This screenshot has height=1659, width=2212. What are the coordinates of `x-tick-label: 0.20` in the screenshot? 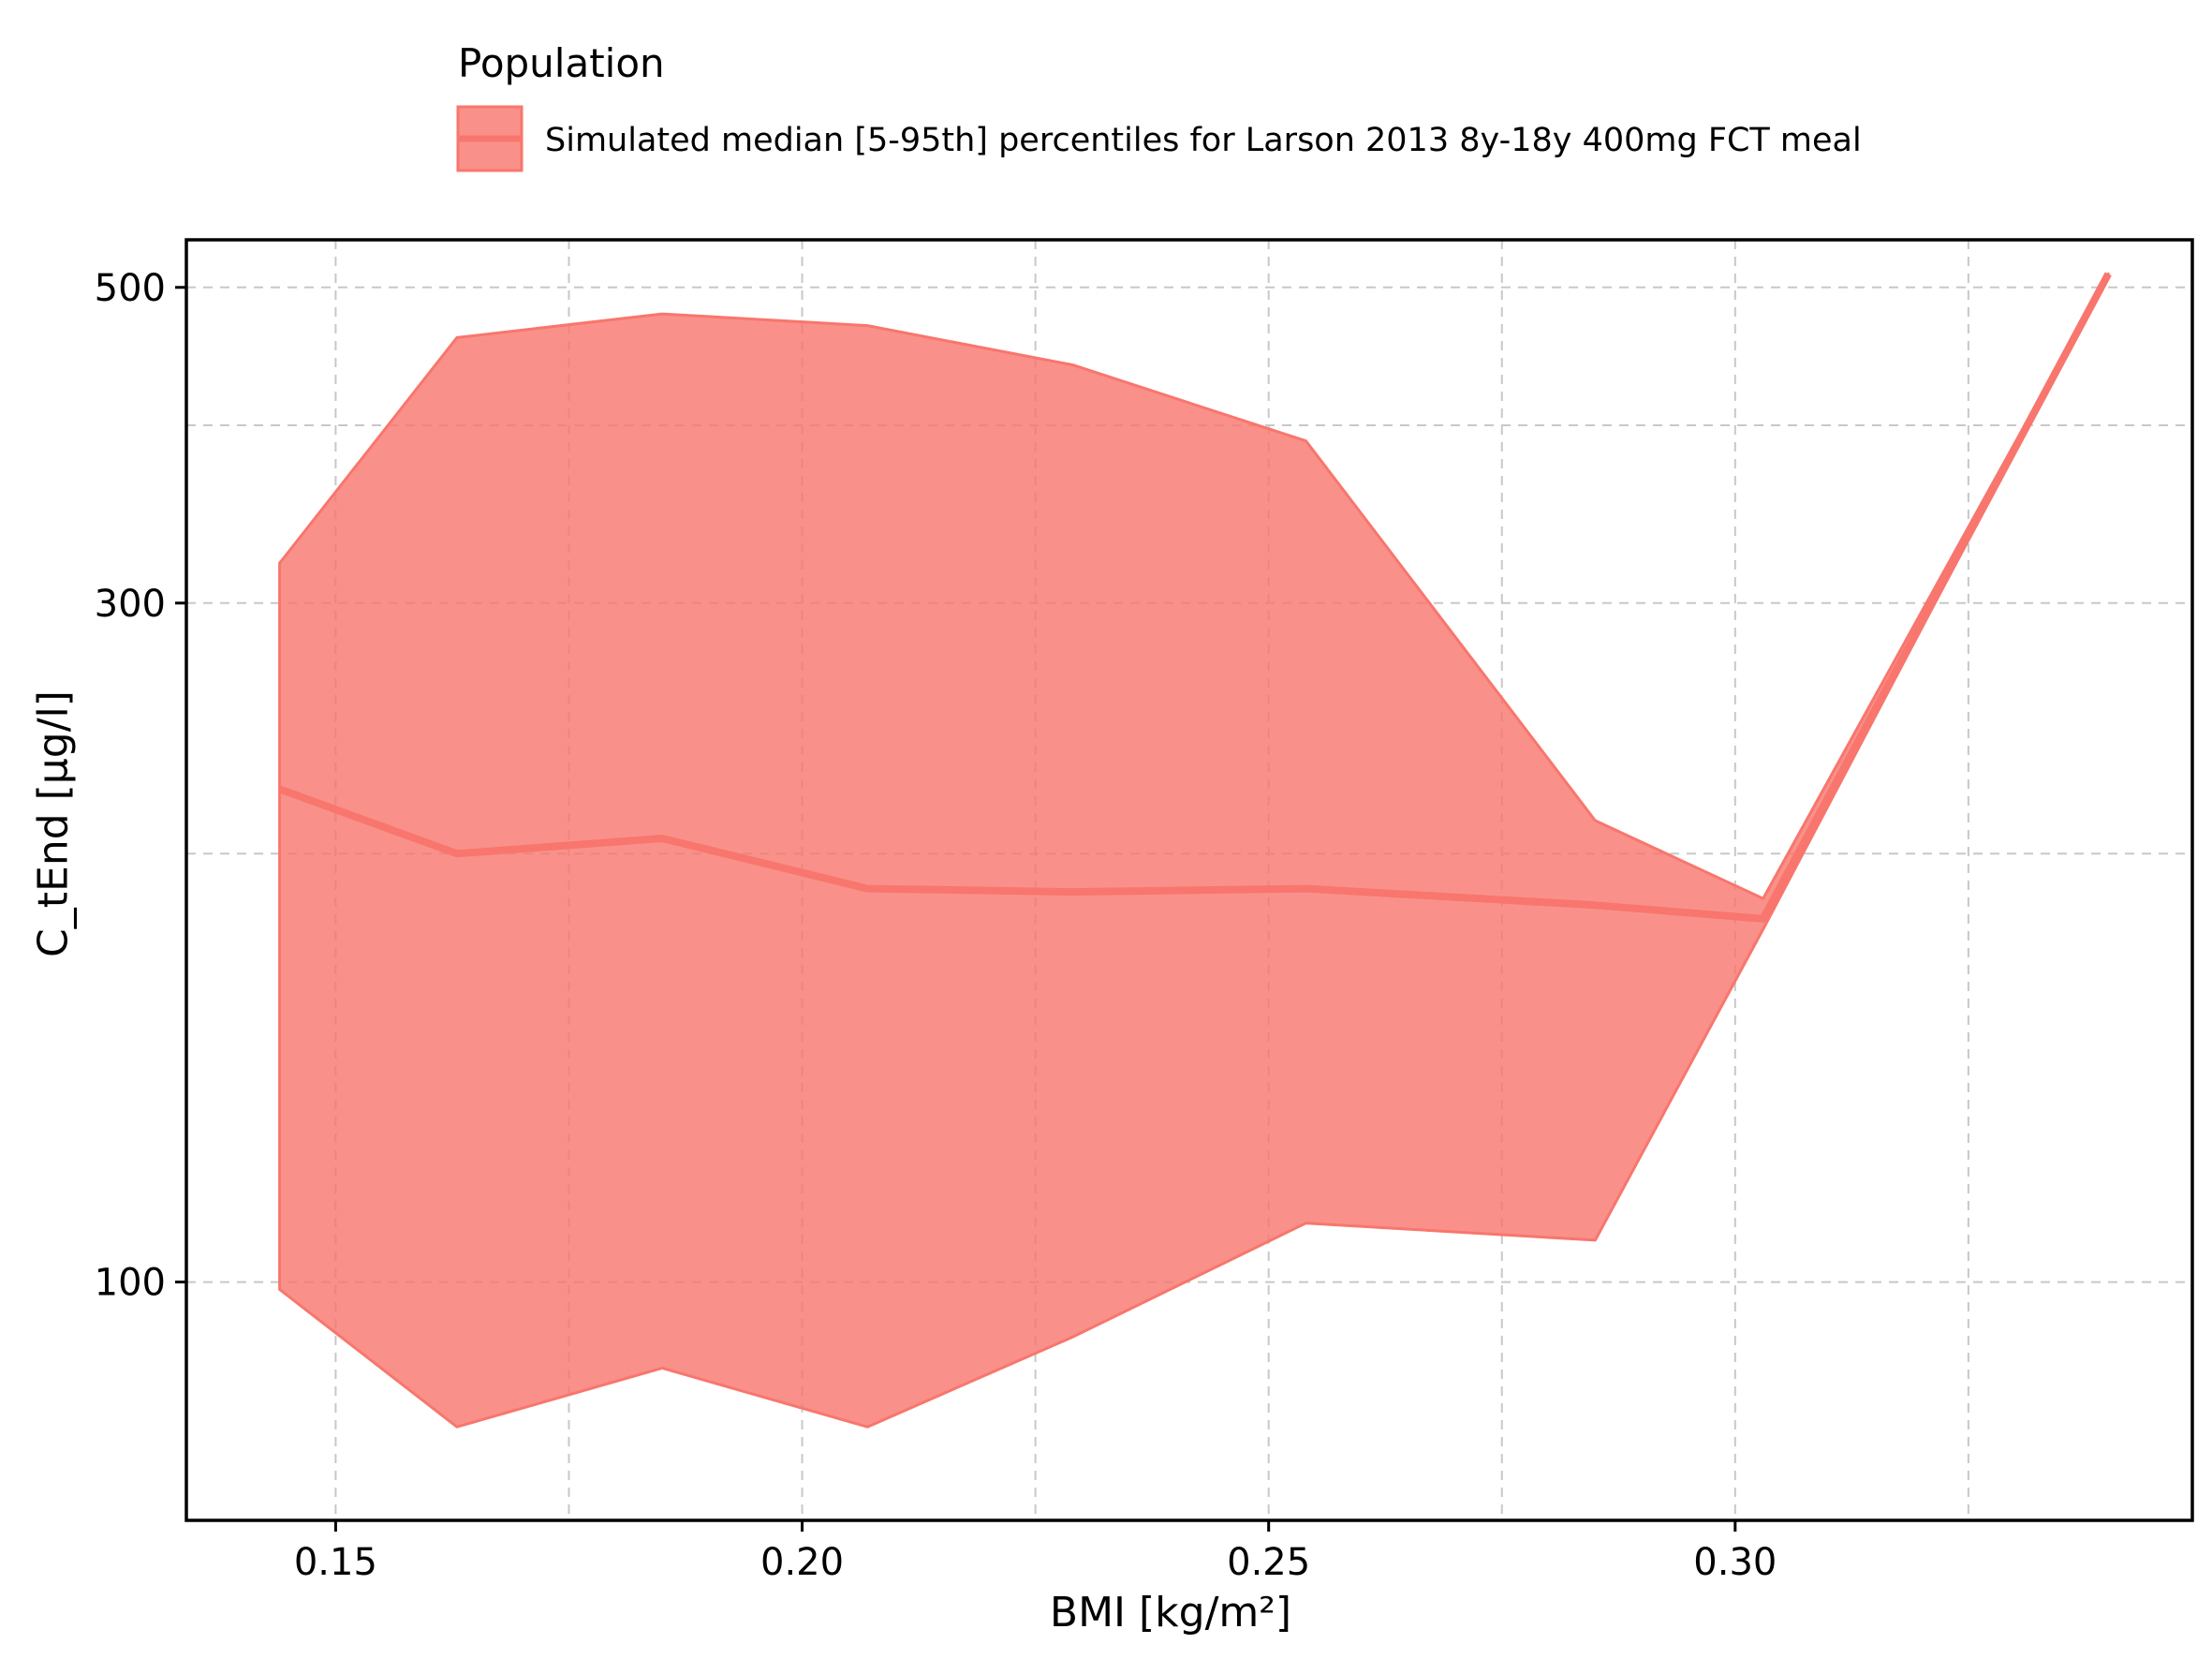 It's located at (802, 1563).